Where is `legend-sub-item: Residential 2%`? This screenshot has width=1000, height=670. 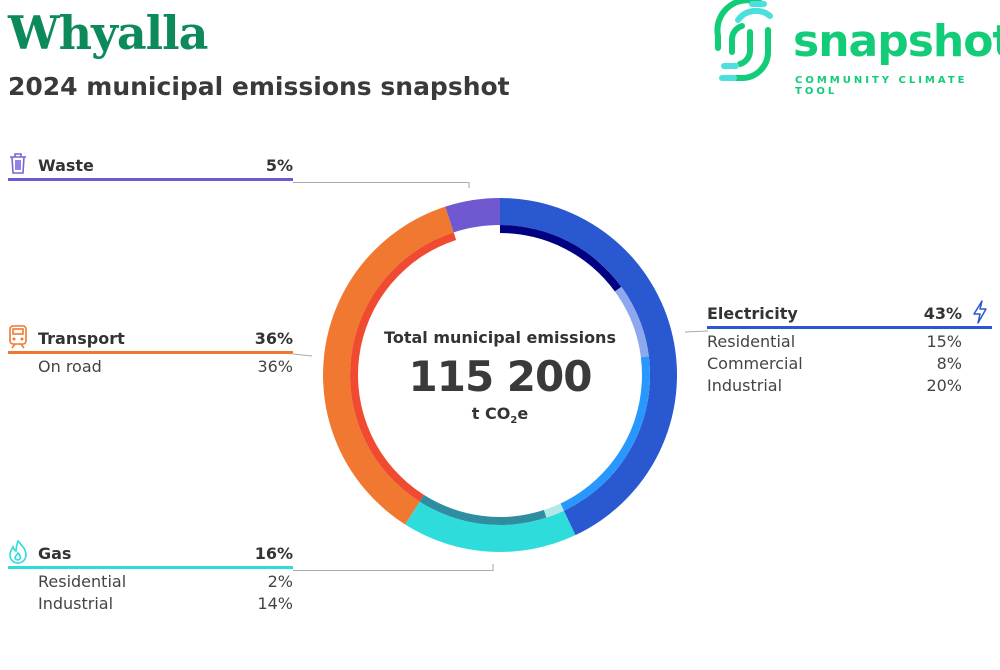 legend-sub-item: Residential 2% is located at coordinates (150, 580).